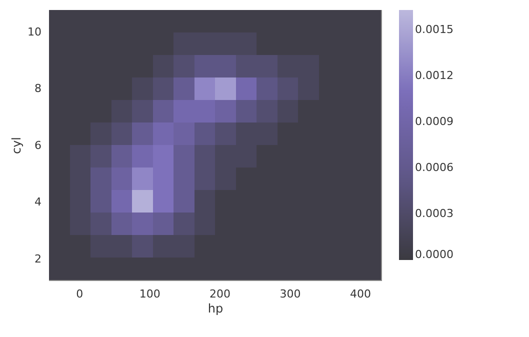  What do you see at coordinates (216, 309) in the screenshot?
I see `x-axis-title: hp` at bounding box center [216, 309].